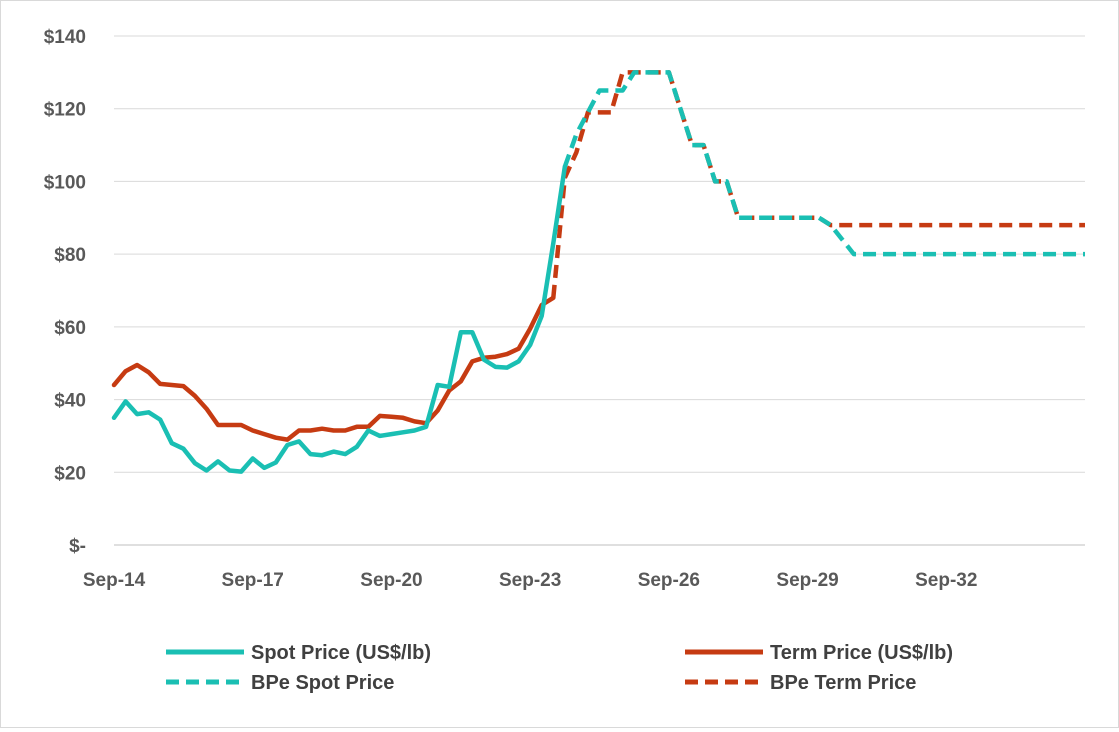  I want to click on x-tick-label: Sep-23, so click(530, 580).